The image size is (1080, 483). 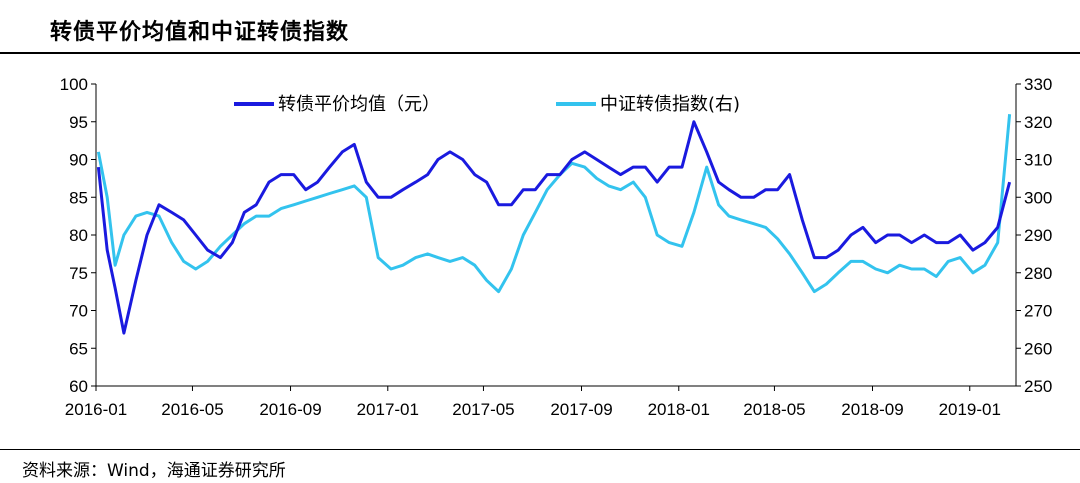 What do you see at coordinates (970, 409) in the screenshot?
I see `x-tick-label: 2019-01` at bounding box center [970, 409].